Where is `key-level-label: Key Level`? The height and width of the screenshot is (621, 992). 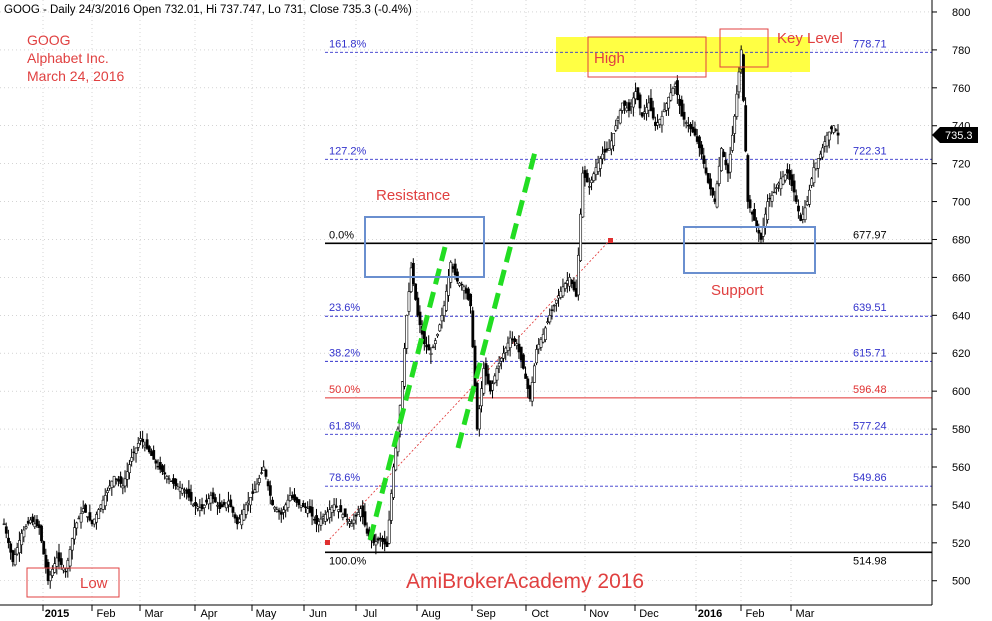
key-level-label: Key Level is located at coordinates (810, 38).